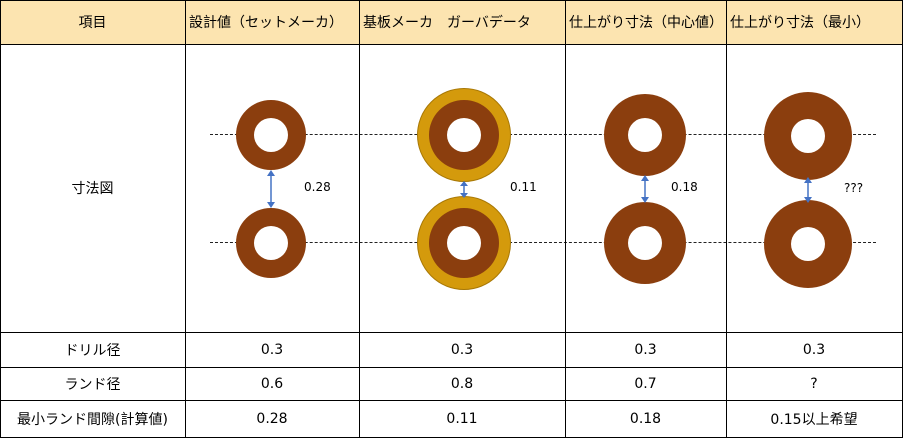 The width and height of the screenshot is (903, 446). I want to click on drill-value-3: 0.3, so click(645, 349).